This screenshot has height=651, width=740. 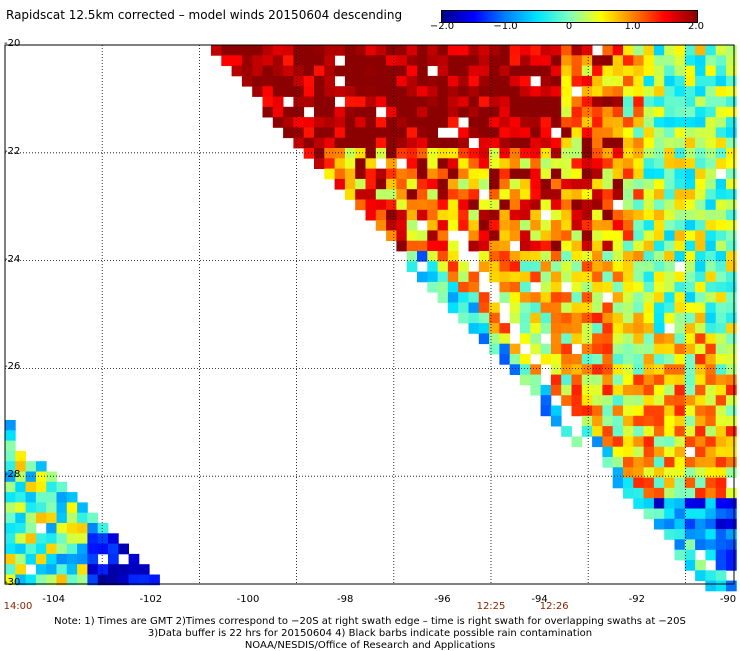 I want to click on longitude-label: -96, so click(x=442, y=599).